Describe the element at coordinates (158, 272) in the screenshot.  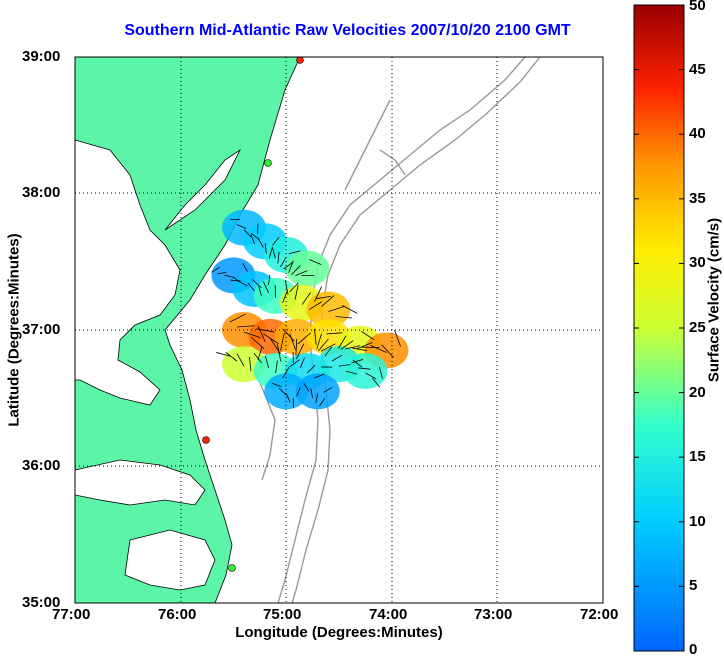
I see `chesapeake-bay` at that location.